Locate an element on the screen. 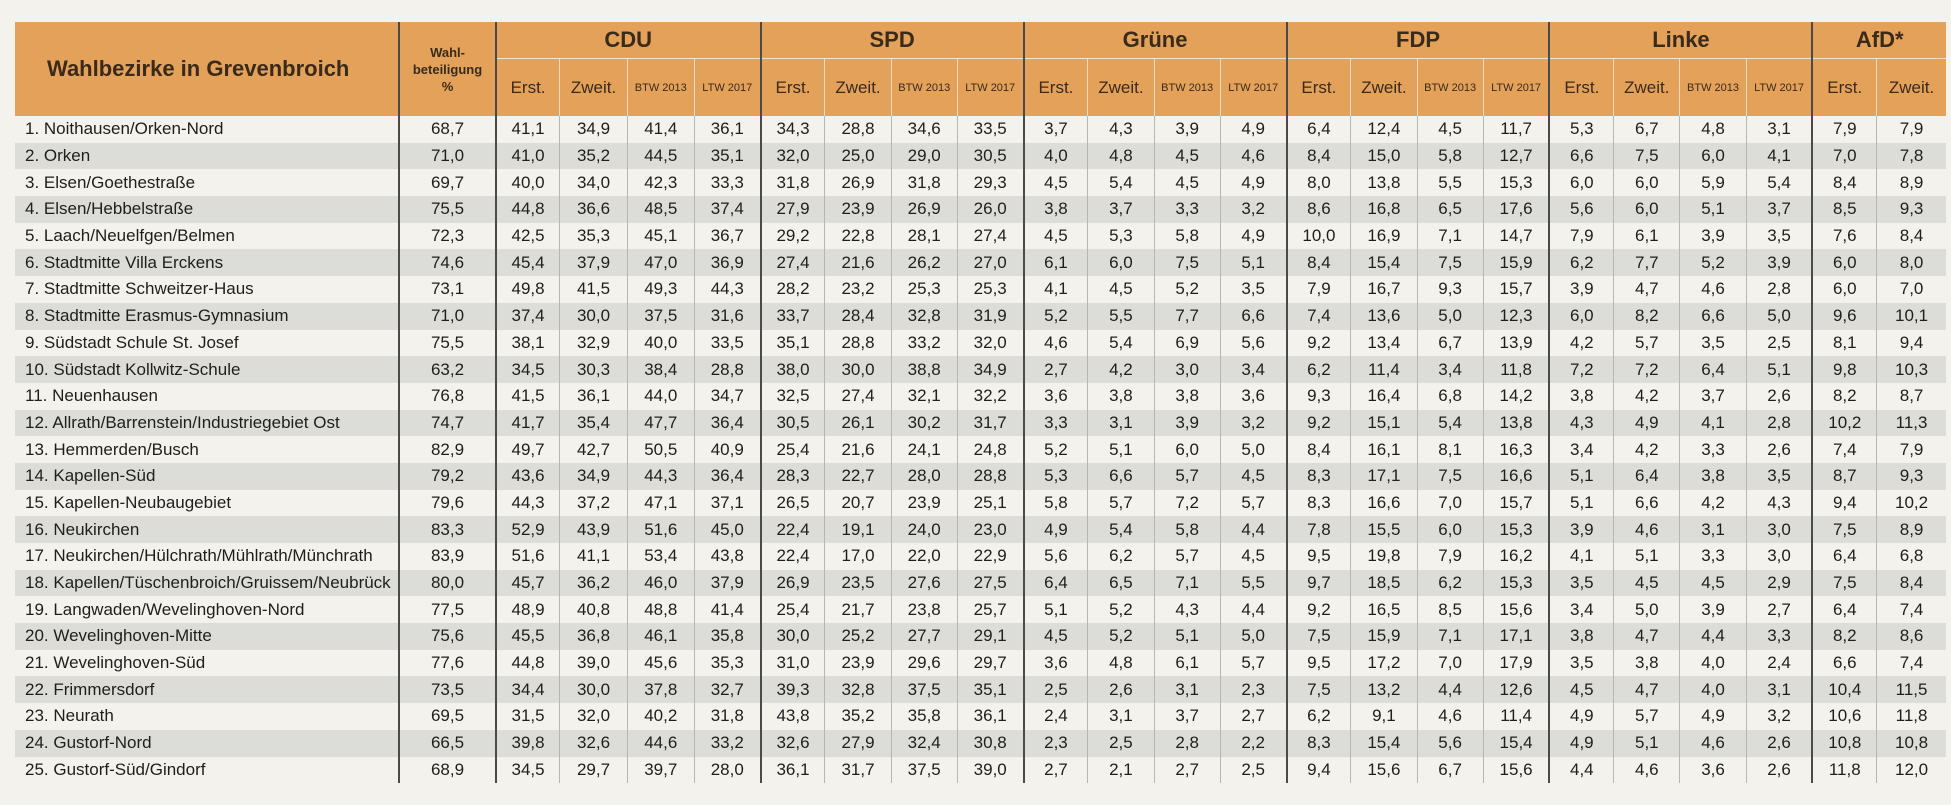 Image resolution: width=1951 pixels, height=805 pixels. value-cell: 2,6 is located at coordinates (1779, 396).